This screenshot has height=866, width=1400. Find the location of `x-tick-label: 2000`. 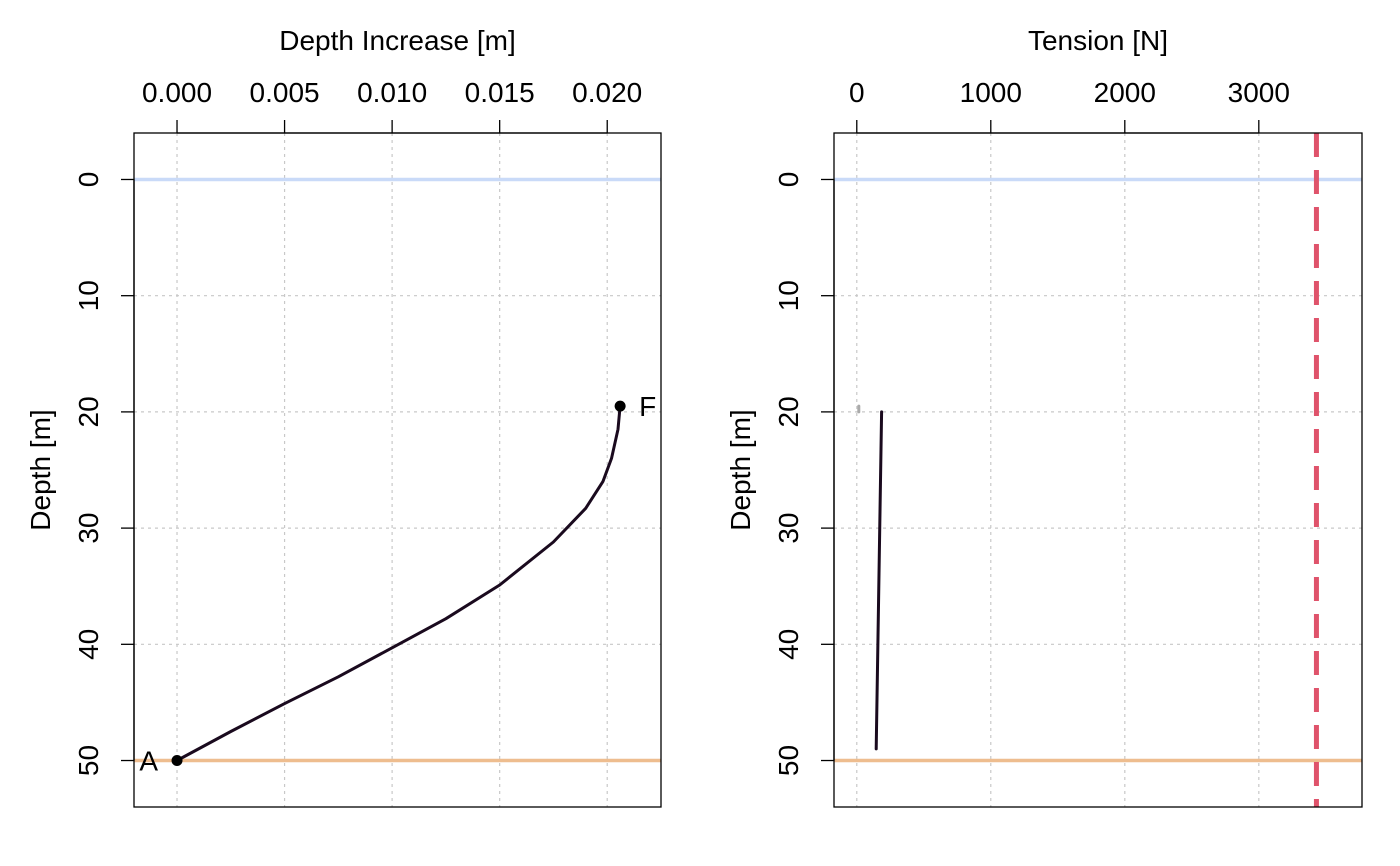

x-tick-label: 2000 is located at coordinates (1125, 92).